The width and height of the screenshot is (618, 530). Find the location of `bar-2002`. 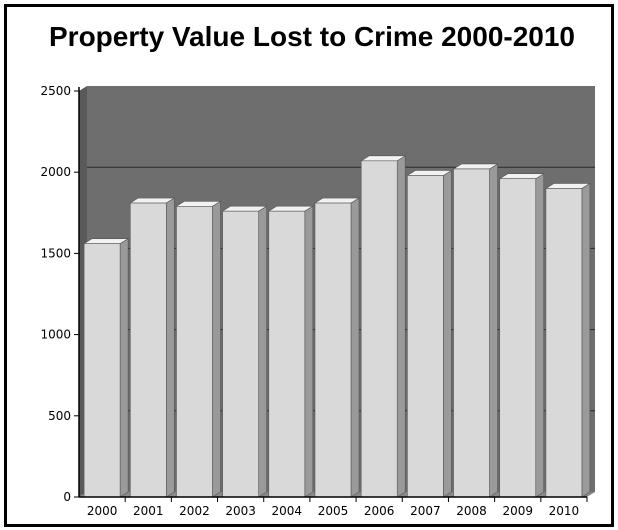

bar-2002 is located at coordinates (198, 349).